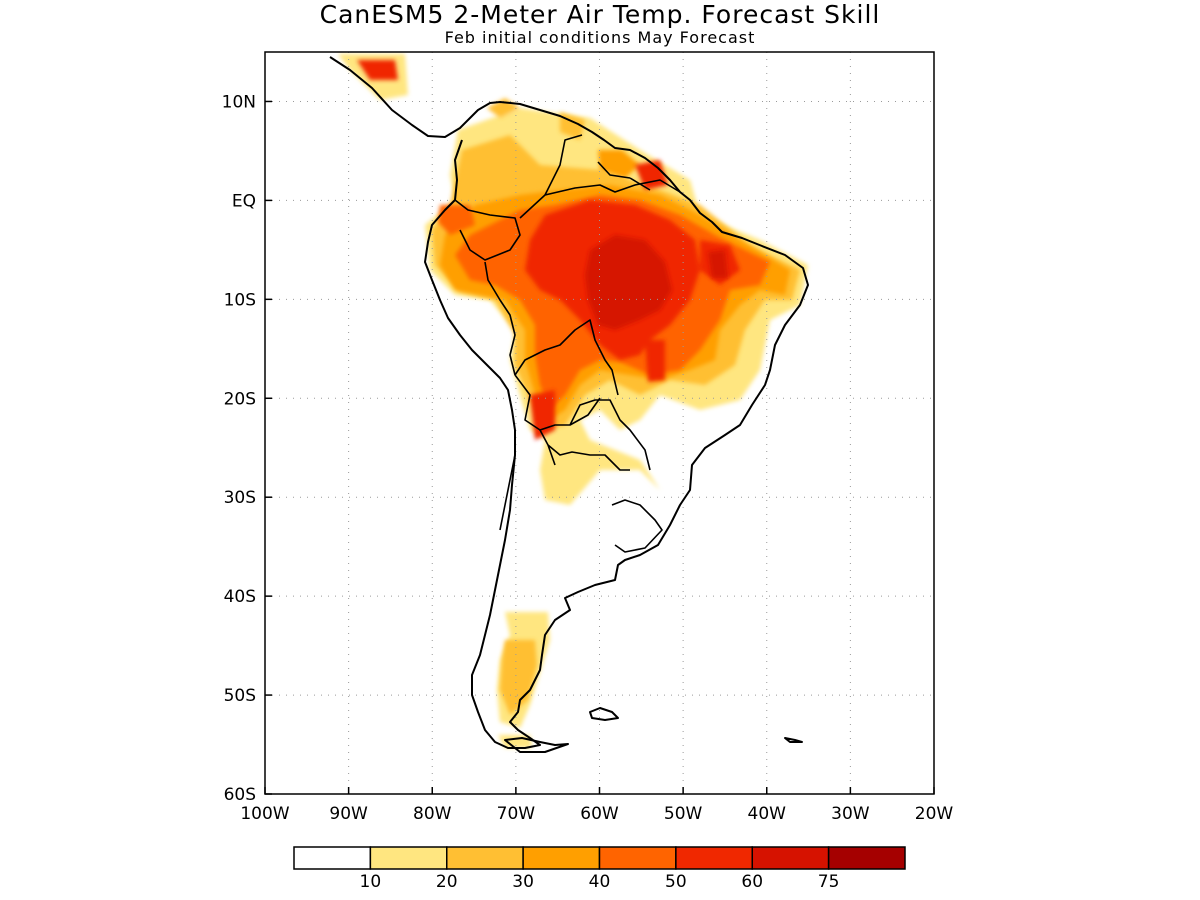 This screenshot has height=900, width=1200. I want to click on x-tick-label: 80W, so click(432, 814).